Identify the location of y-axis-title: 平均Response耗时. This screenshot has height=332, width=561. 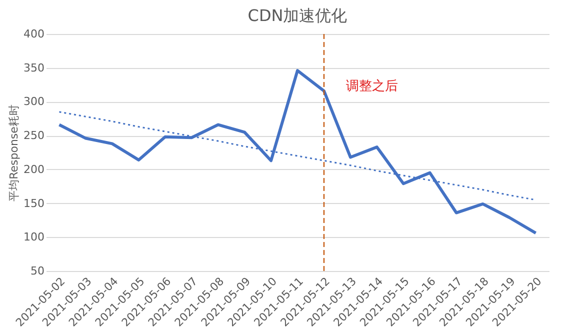
(14, 153).